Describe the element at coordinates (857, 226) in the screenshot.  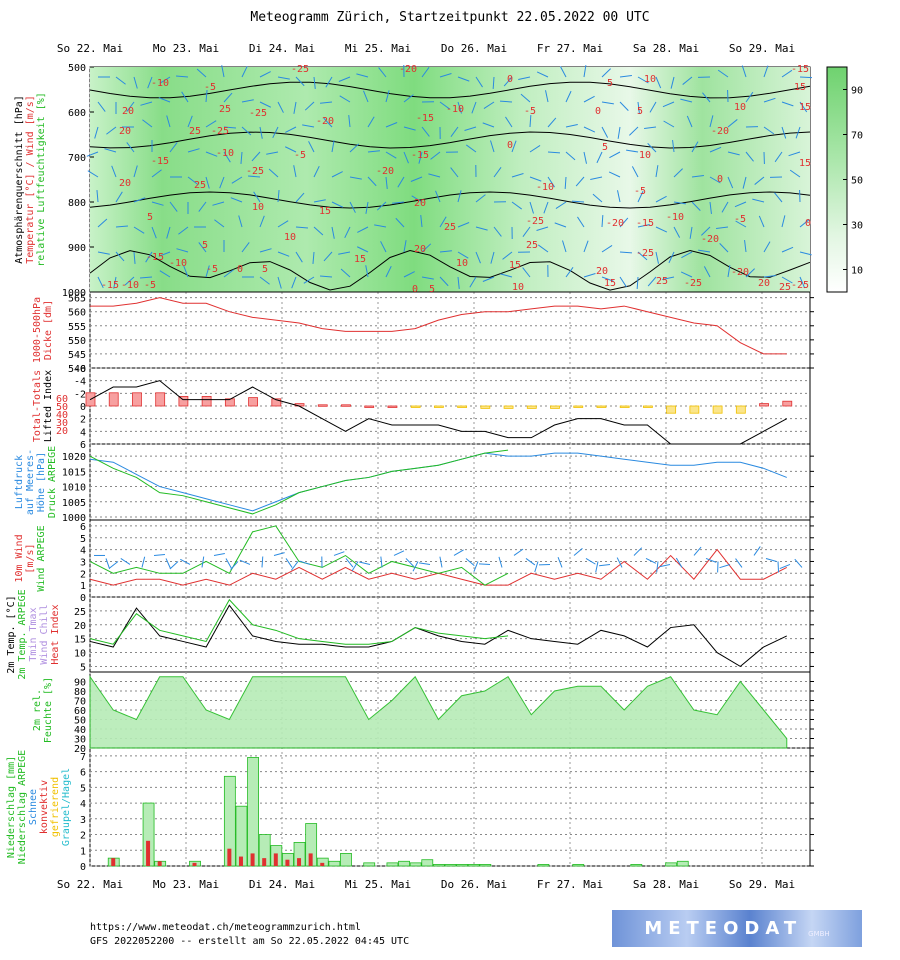
I see `colorbar-tick-label: 30` at that location.